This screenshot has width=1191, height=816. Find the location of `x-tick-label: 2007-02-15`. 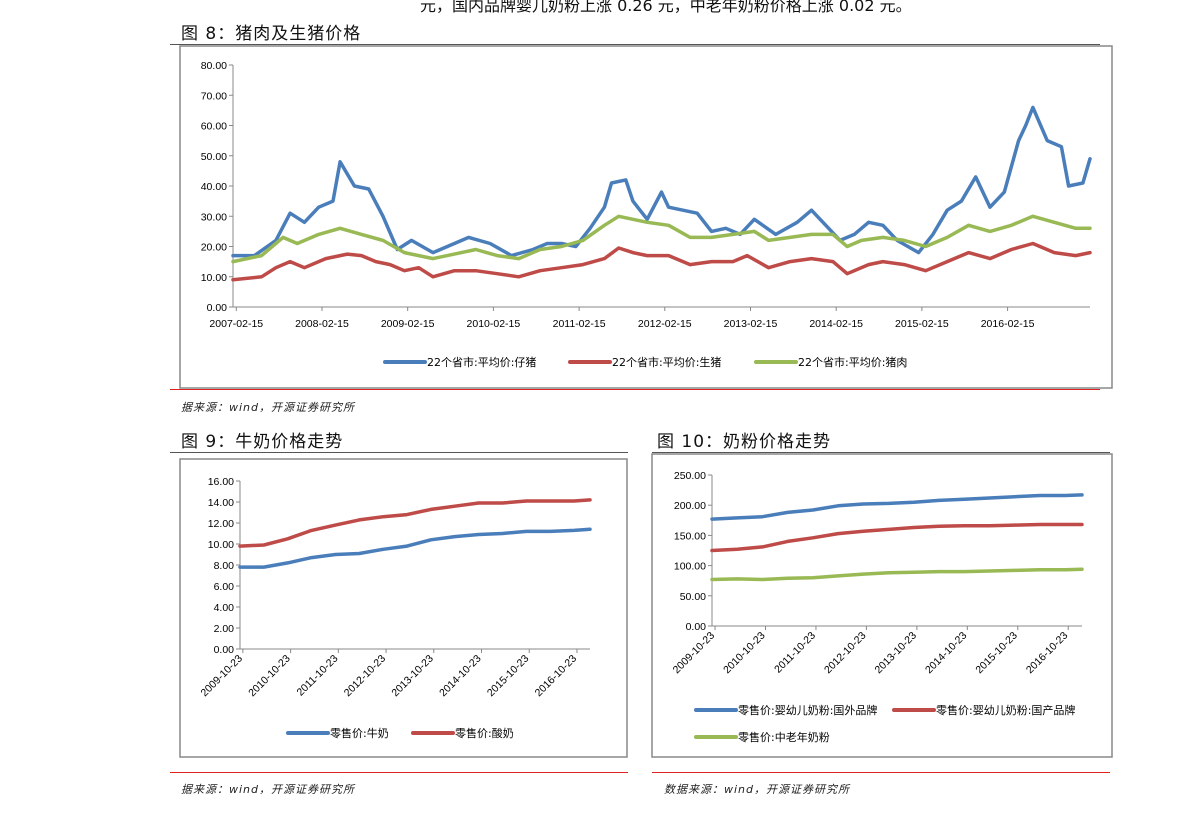

x-tick-label: 2007-02-15 is located at coordinates (236, 324).